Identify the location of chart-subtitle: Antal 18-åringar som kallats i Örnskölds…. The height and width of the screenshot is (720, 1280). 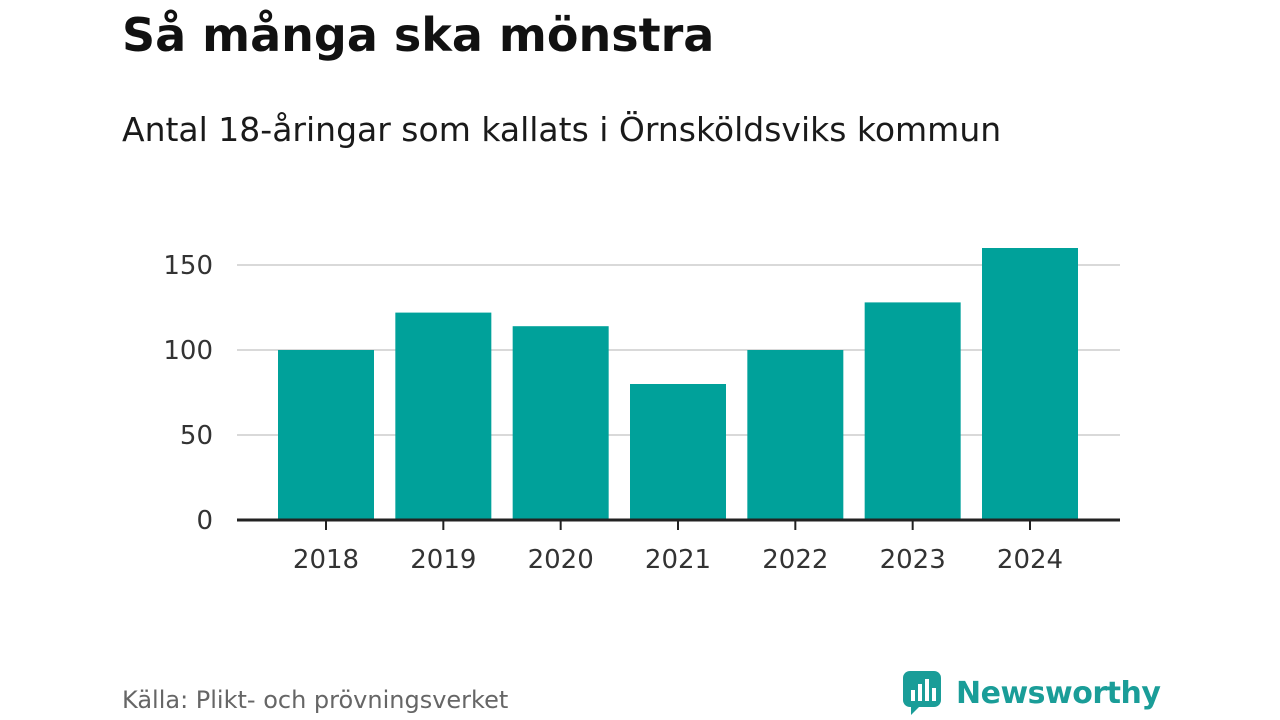
(562, 129).